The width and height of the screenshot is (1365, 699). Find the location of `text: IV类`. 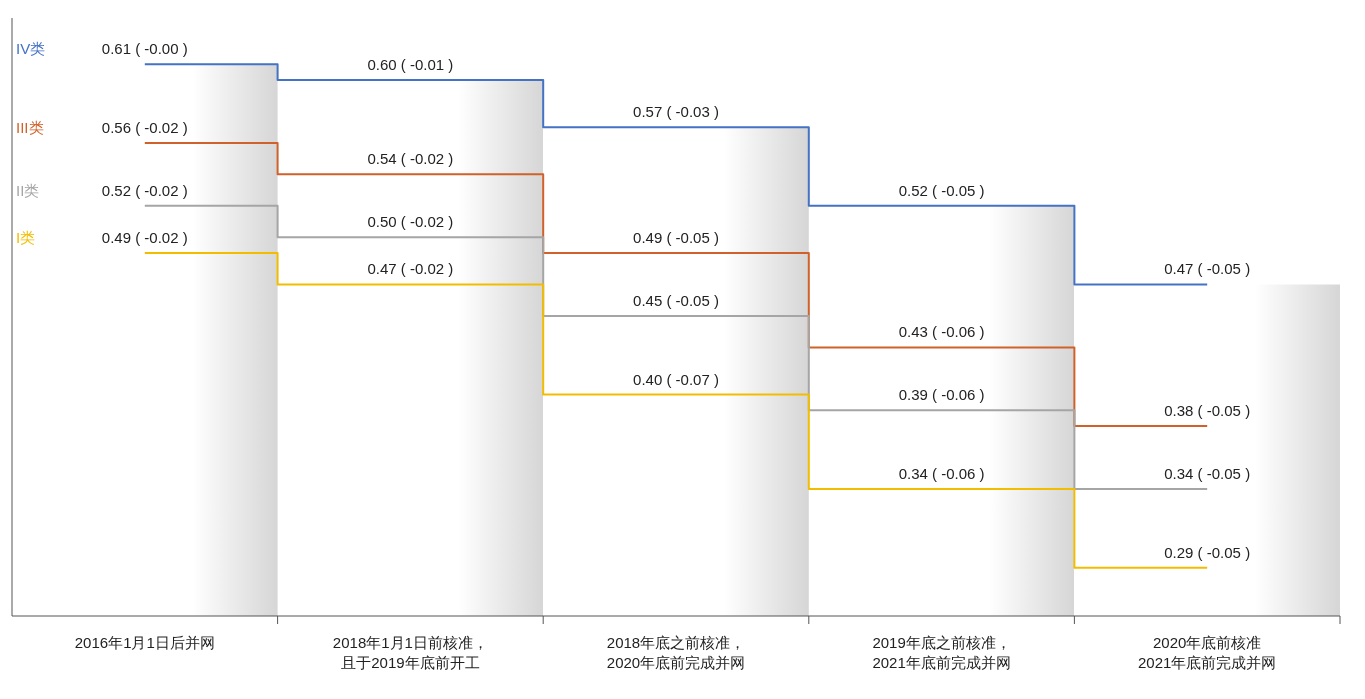

text: IV类 is located at coordinates (31, 49).